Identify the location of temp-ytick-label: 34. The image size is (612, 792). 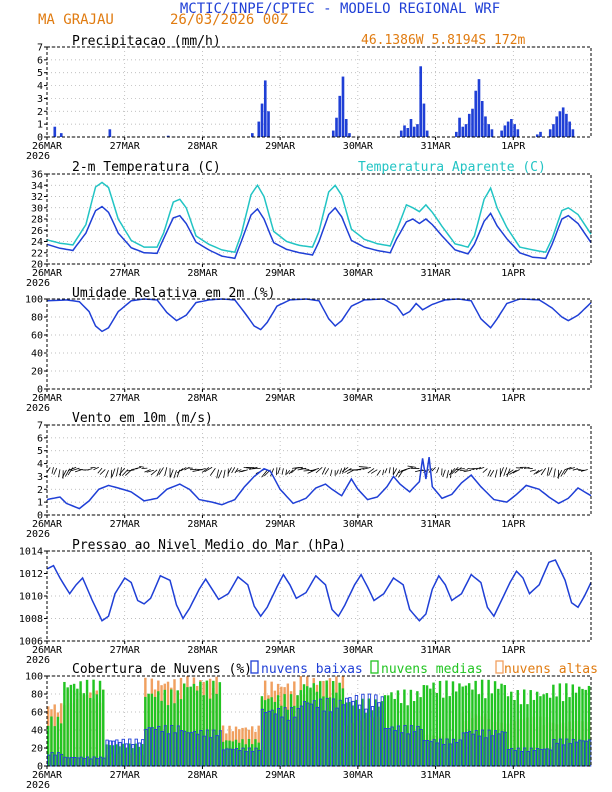
(37, 186).